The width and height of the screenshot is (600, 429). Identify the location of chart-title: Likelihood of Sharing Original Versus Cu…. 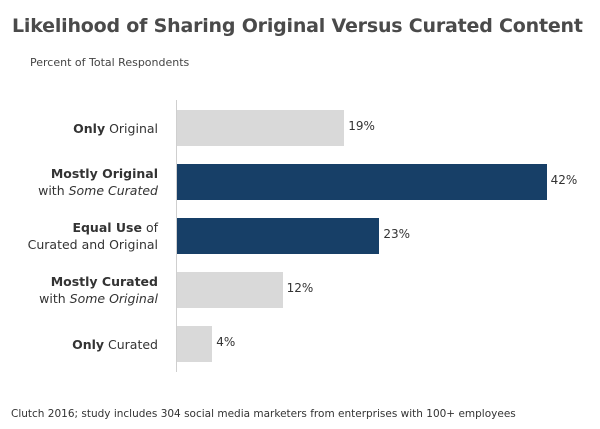
(297, 26).